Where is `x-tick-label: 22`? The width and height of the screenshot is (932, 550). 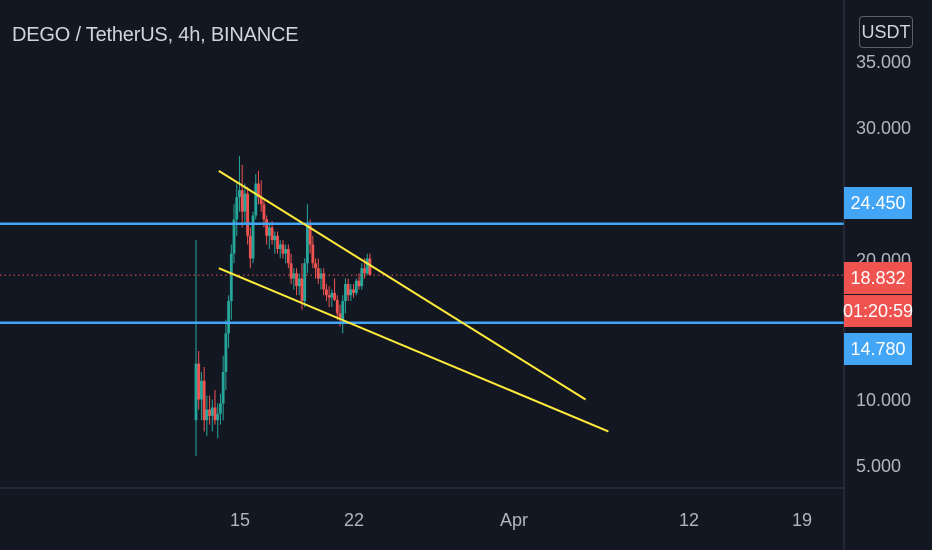 x-tick-label: 22 is located at coordinates (354, 520).